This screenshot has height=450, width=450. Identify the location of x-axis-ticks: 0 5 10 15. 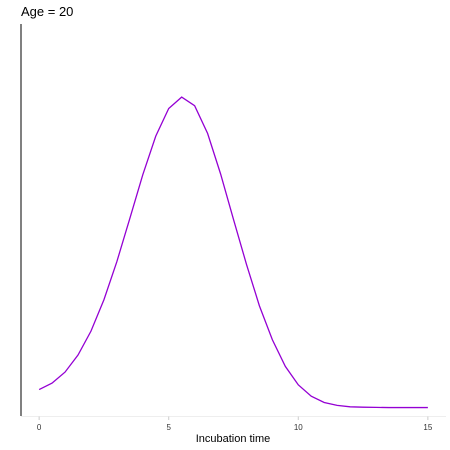
(235, 424).